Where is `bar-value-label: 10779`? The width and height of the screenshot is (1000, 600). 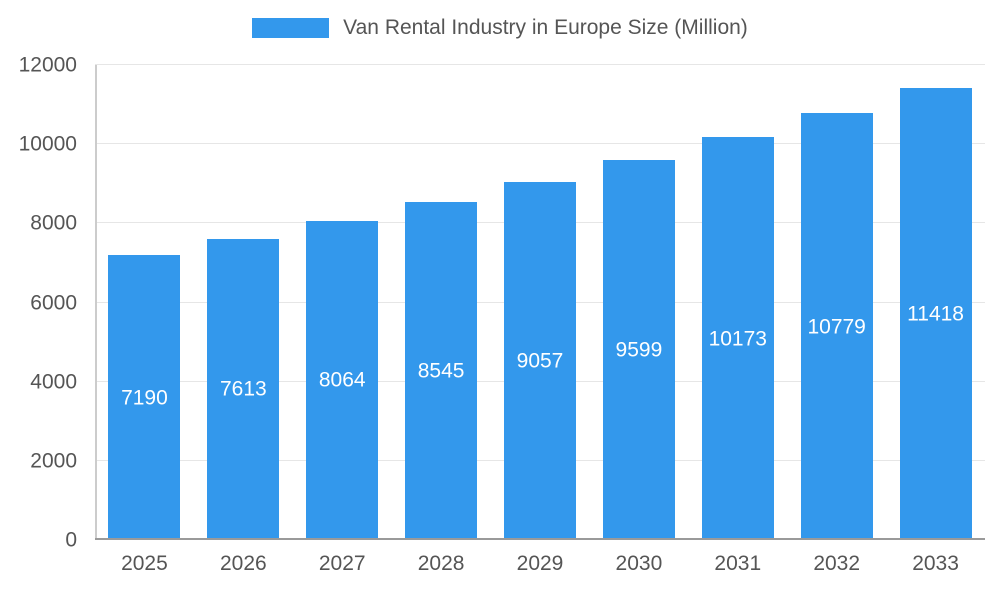 bar-value-label: 10779 is located at coordinates (836, 327).